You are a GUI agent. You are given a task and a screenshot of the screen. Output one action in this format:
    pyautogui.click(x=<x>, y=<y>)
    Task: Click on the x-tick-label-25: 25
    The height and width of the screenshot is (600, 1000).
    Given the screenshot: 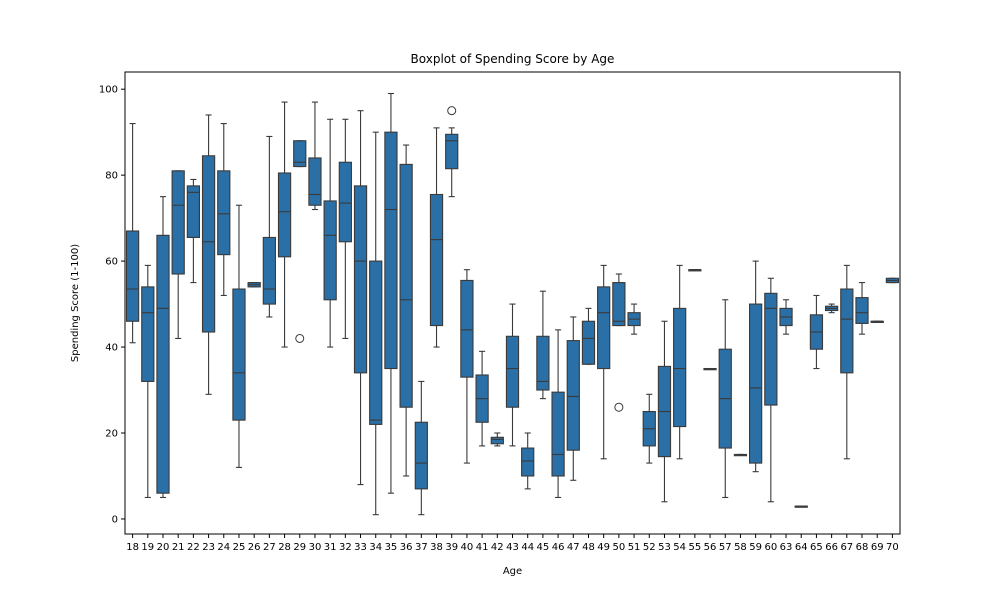 What is the action you would take?
    pyautogui.click(x=239, y=547)
    